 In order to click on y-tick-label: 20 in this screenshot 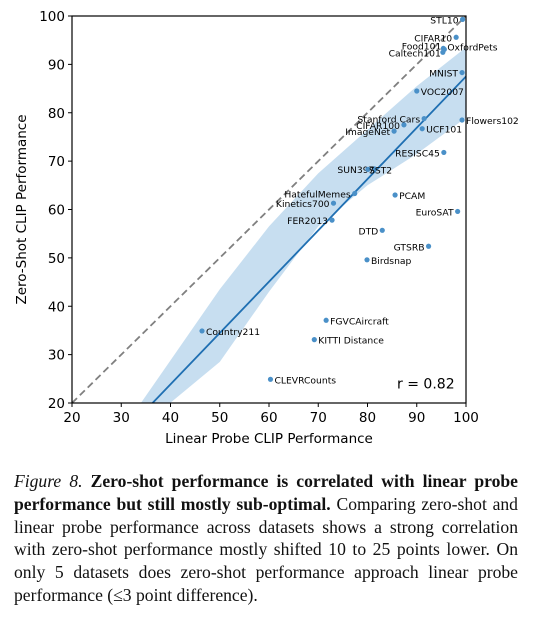, I will do `click(56, 404)`.